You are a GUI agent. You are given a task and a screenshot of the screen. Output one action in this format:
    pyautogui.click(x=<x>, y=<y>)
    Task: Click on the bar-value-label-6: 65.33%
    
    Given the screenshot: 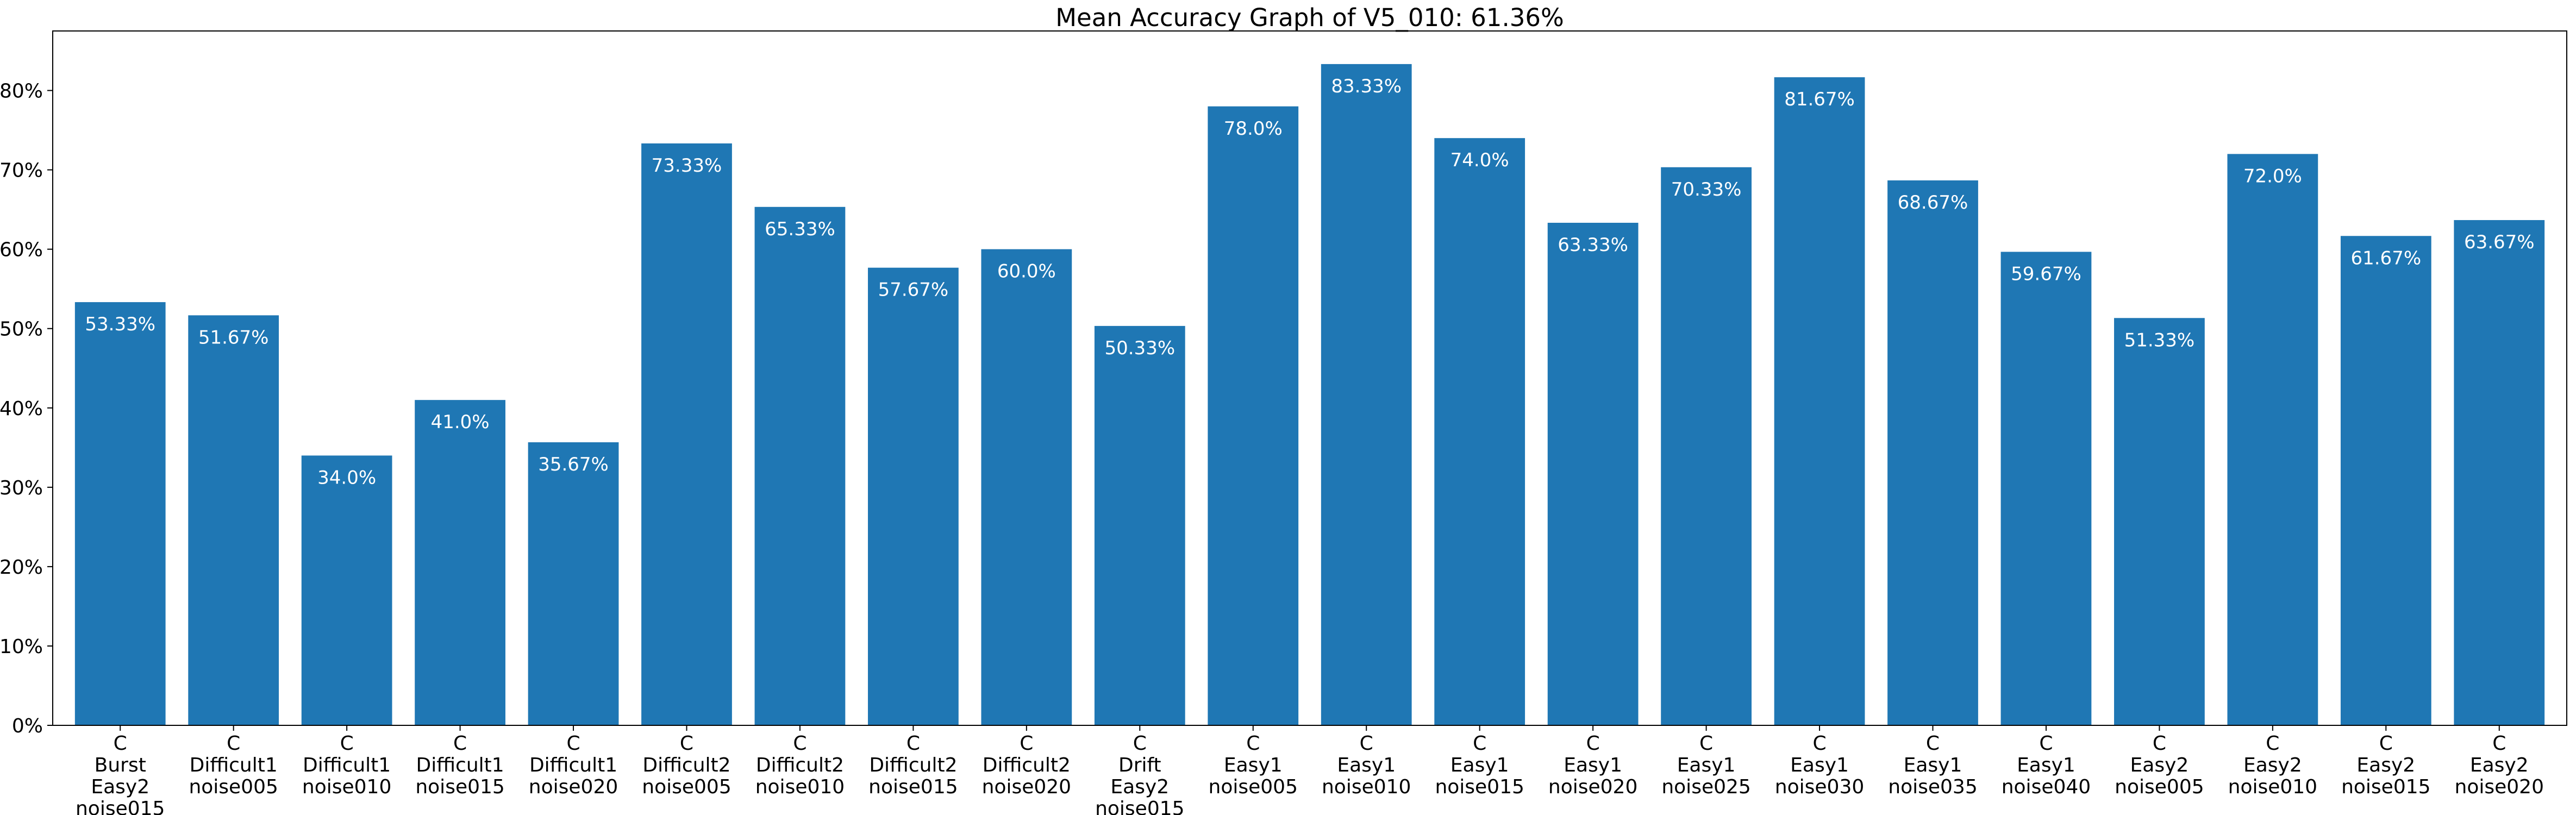 What is the action you would take?
    pyautogui.click(x=800, y=229)
    